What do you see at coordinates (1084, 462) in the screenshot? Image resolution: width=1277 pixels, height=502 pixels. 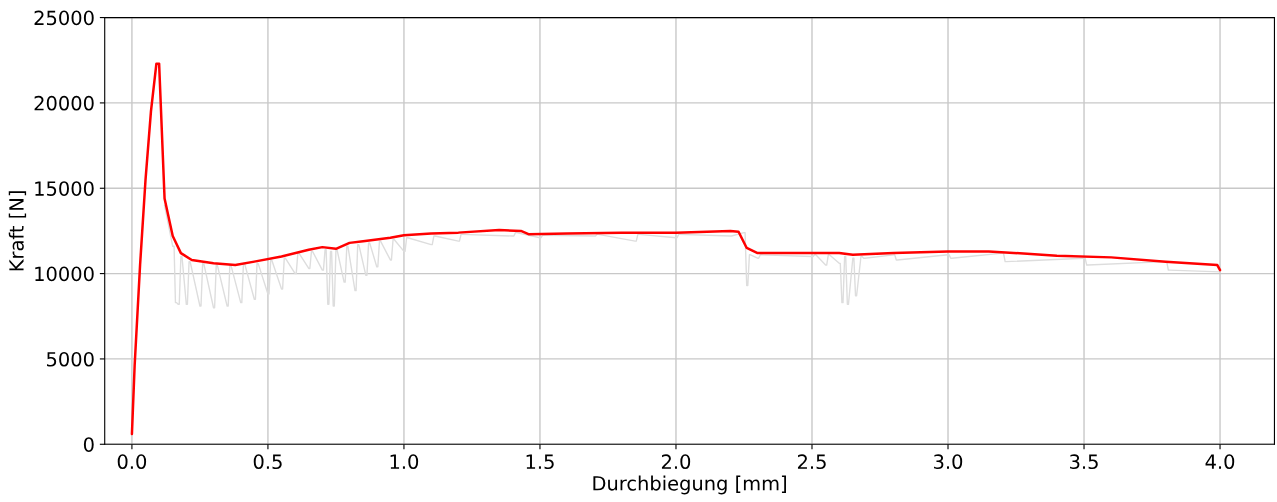 I see `x-tick-label: 3.5` at bounding box center [1084, 462].